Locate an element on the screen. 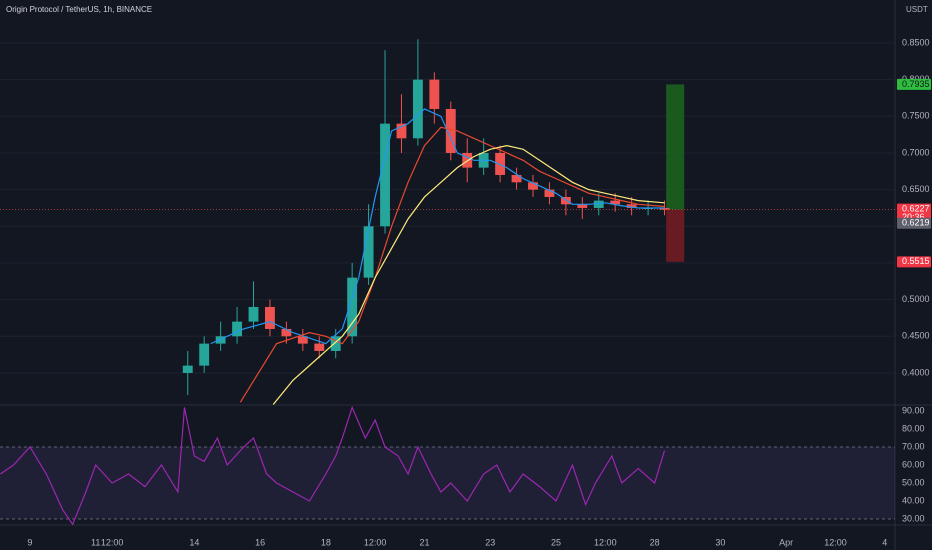 This screenshot has width=932, height=550. x-tick-label: 4 is located at coordinates (884, 542).